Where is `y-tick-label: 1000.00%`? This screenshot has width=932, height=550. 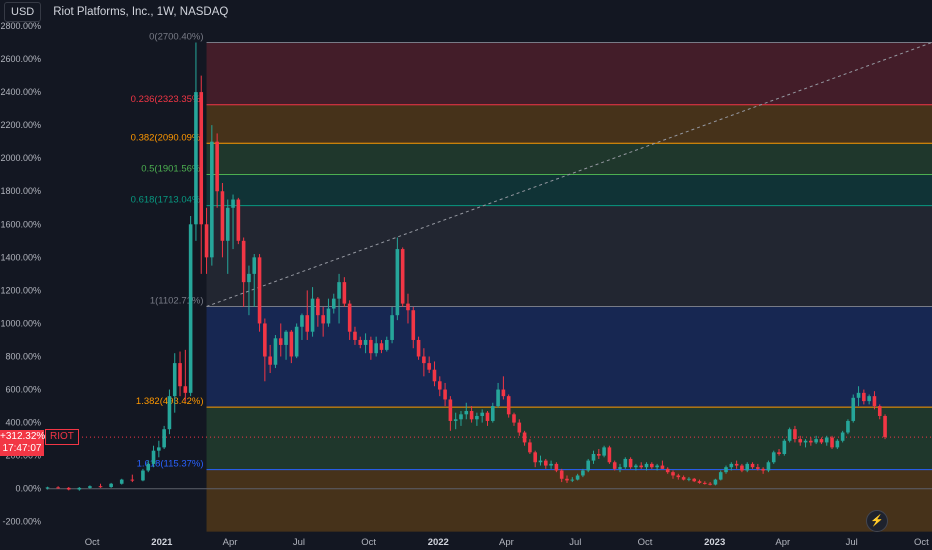
y-tick-label: 1000.00% is located at coordinates (20, 323).